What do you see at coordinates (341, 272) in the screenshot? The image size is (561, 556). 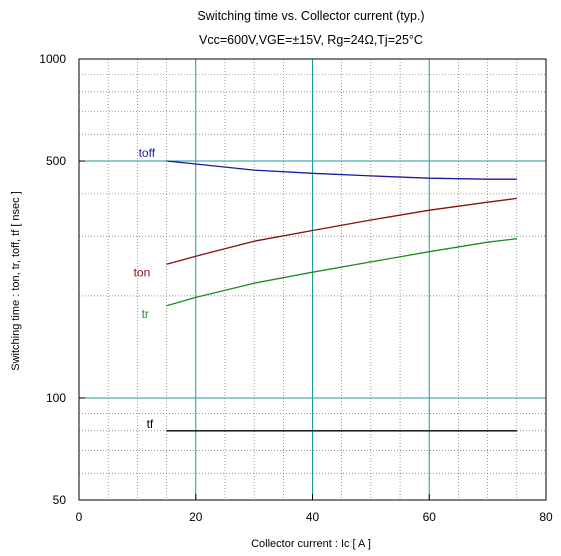 I see `series-line-tr` at bounding box center [341, 272].